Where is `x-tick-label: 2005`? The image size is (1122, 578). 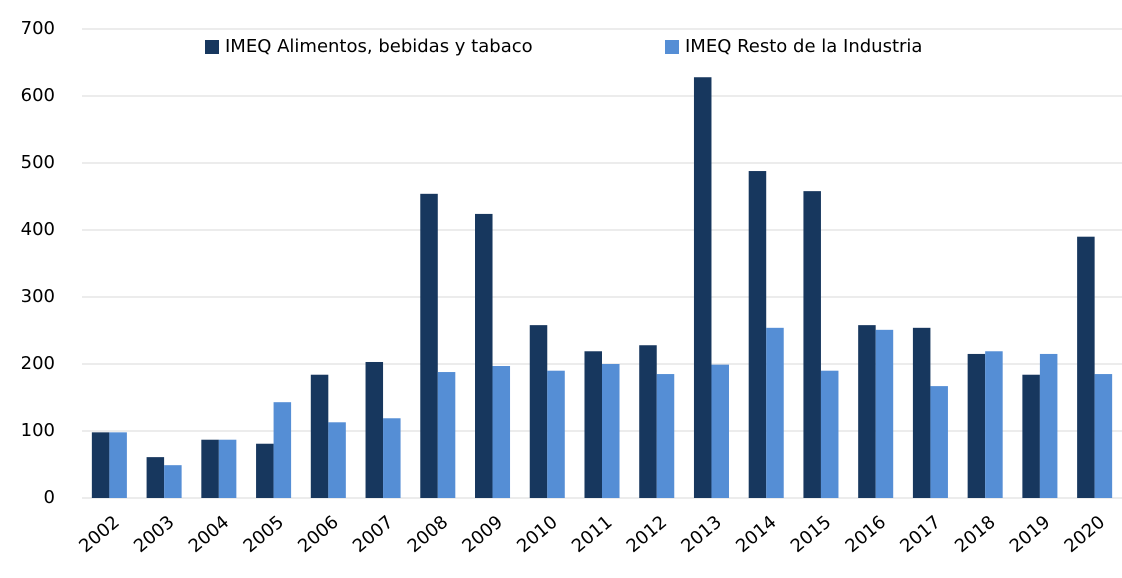 x-tick-label: 2005 is located at coordinates (263, 535).